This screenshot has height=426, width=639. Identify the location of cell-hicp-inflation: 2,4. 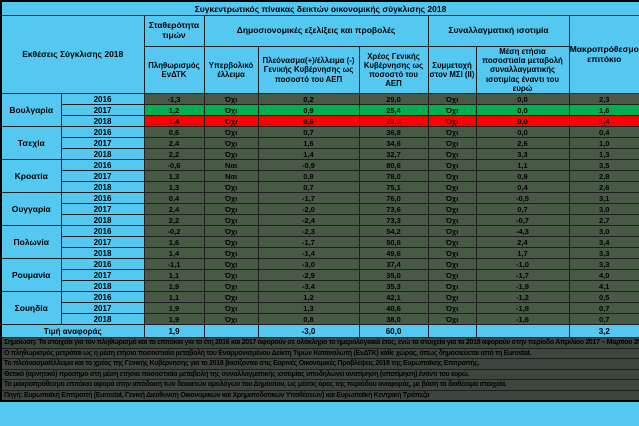
(174, 209).